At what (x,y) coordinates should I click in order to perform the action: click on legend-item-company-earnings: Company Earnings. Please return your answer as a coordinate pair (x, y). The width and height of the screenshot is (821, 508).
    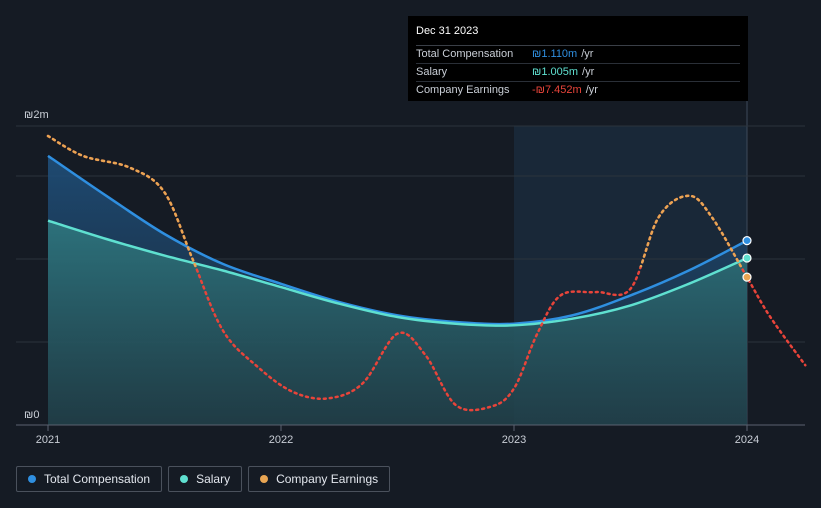
    Looking at the image, I should click on (319, 479).